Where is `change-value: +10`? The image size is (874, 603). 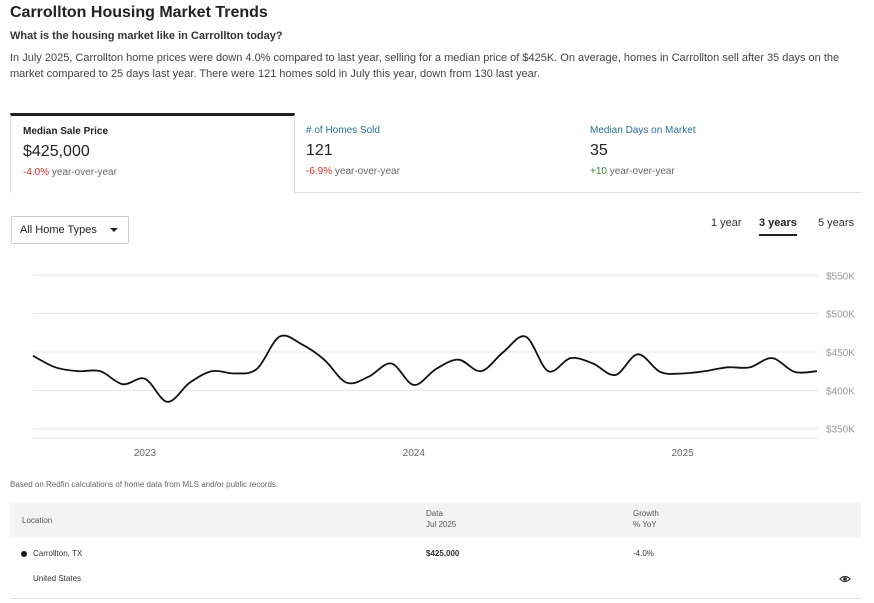
change-value: +10 is located at coordinates (598, 171).